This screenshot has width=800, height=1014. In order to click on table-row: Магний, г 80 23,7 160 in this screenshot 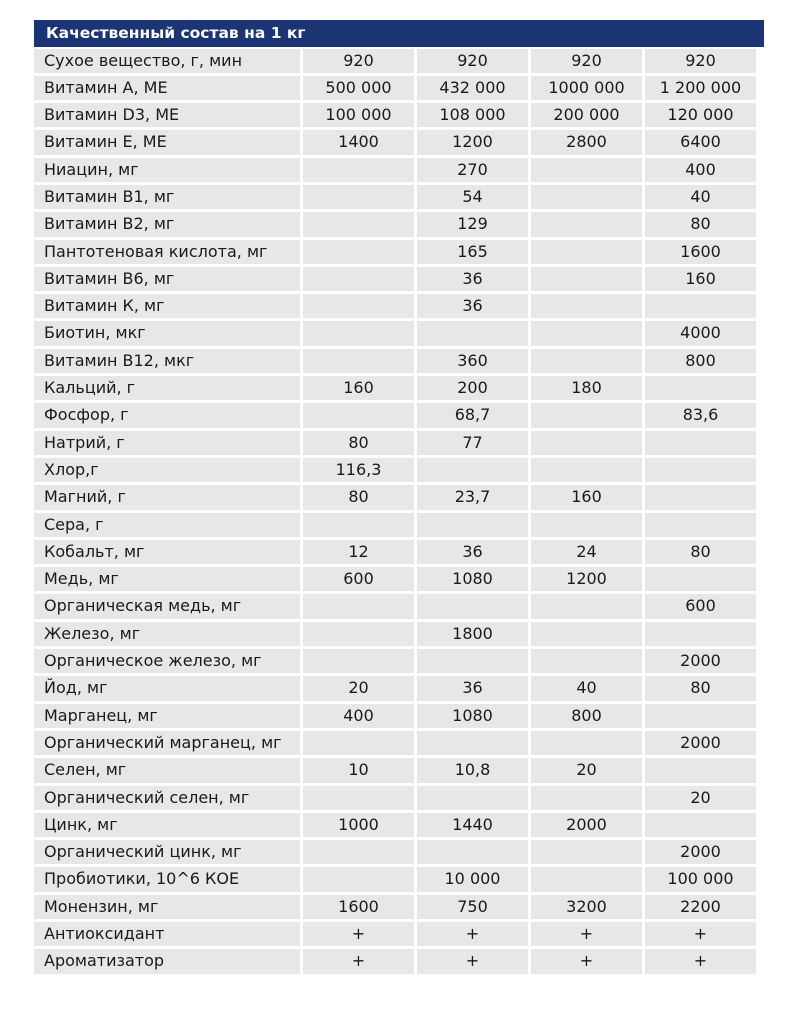, I will do `click(399, 497)`.